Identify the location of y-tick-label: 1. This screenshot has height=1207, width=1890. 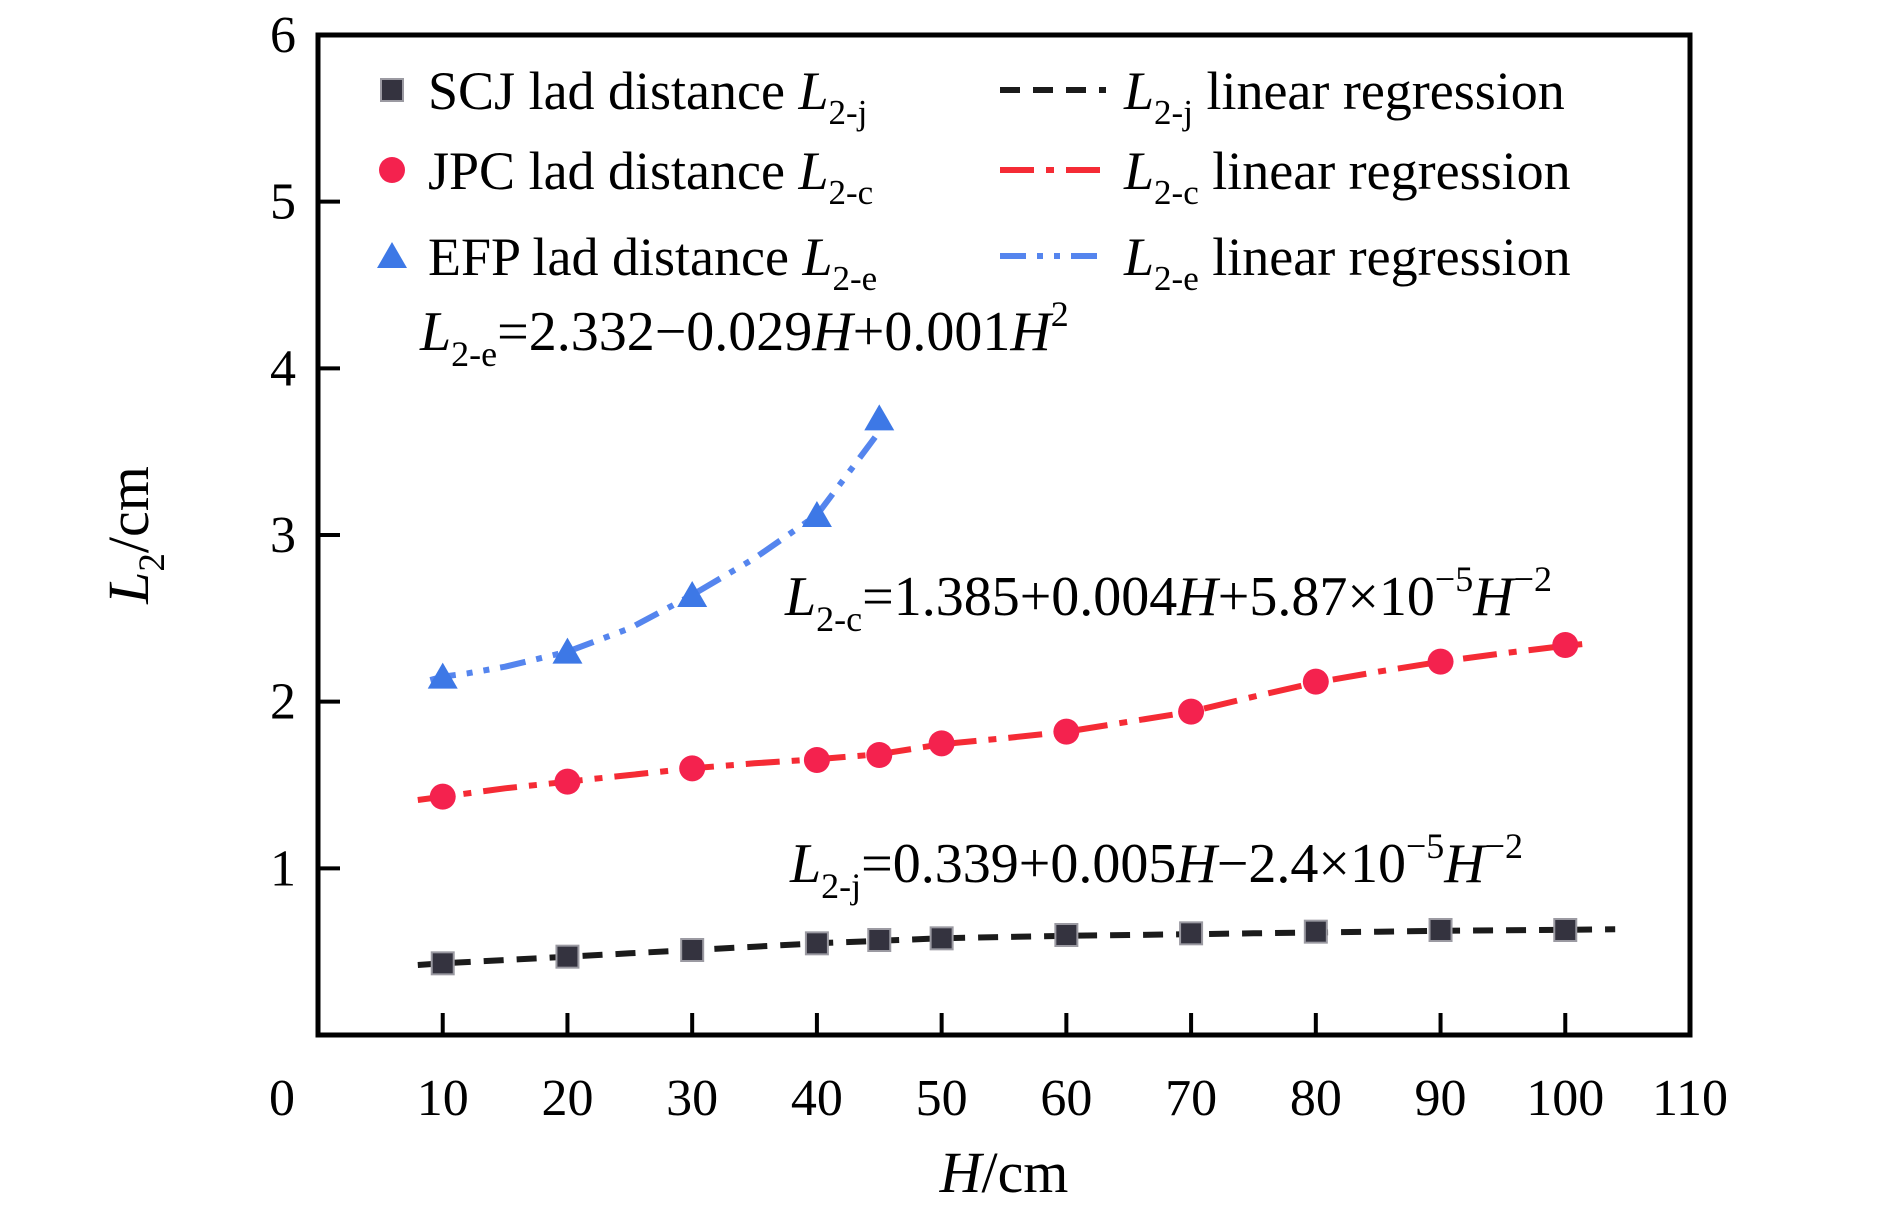
(283, 868).